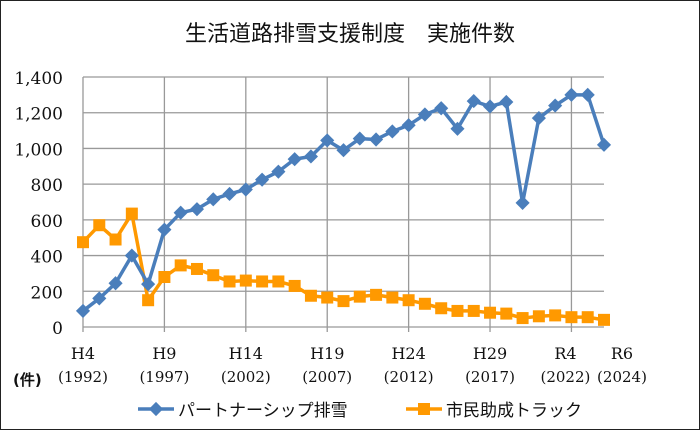 The height and width of the screenshot is (430, 700). I want to click on x-tick-year: (2002), so click(246, 377).